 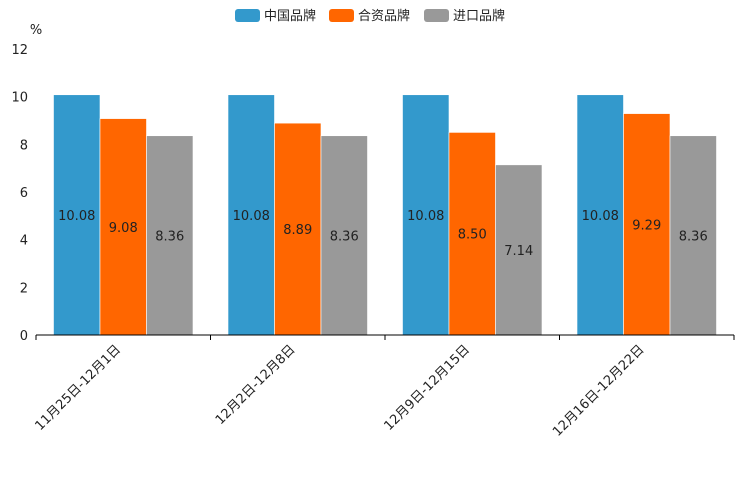 I want to click on y-axis-unit-label: %, so click(x=36, y=30).